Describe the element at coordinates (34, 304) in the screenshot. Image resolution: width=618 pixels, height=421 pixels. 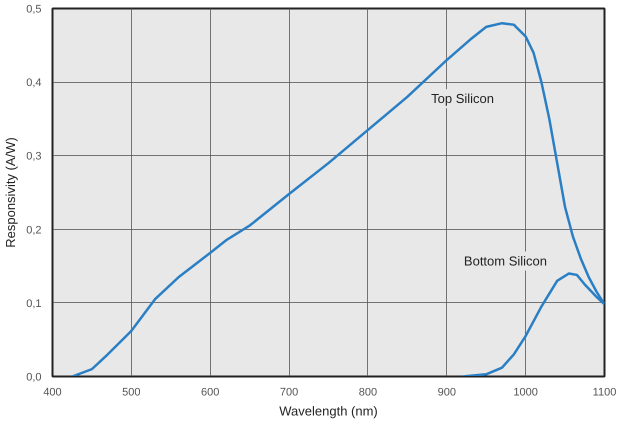
I see `y-tick-label: 0,1` at that location.